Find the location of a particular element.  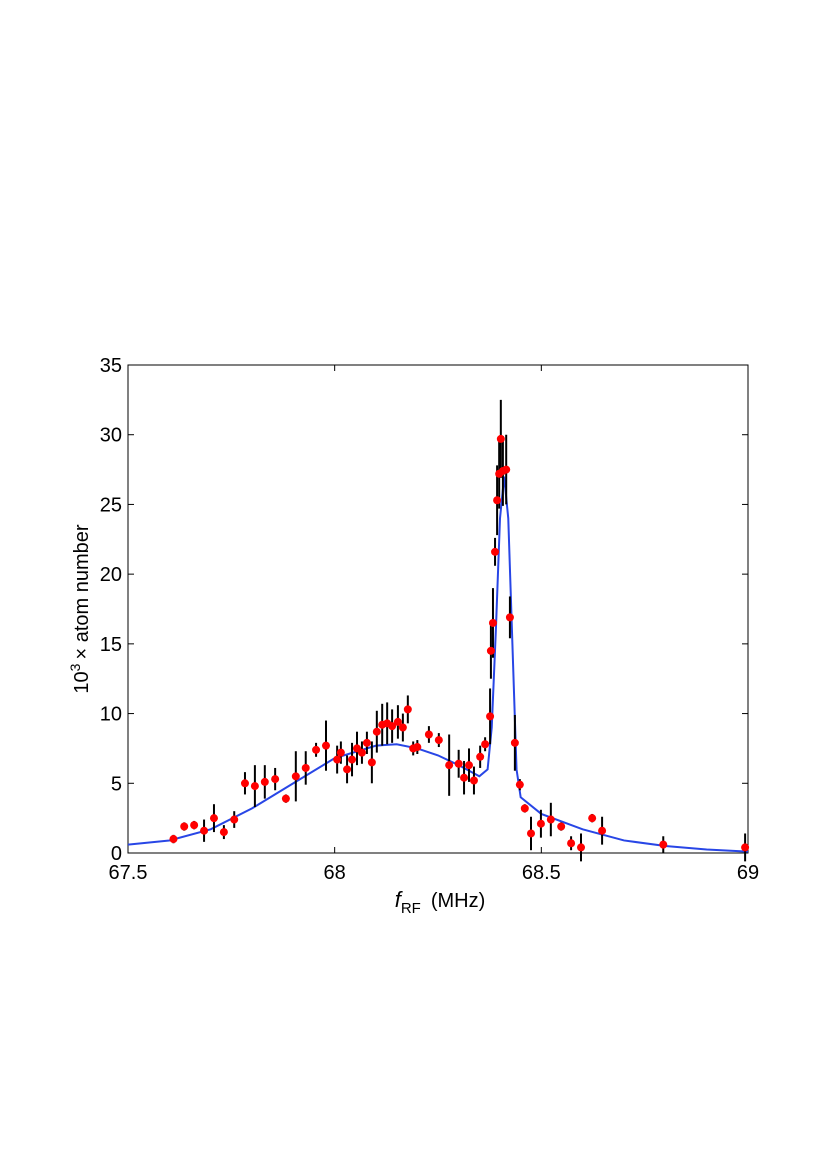

x-label-unit: (MHz) is located at coordinates (458, 901).